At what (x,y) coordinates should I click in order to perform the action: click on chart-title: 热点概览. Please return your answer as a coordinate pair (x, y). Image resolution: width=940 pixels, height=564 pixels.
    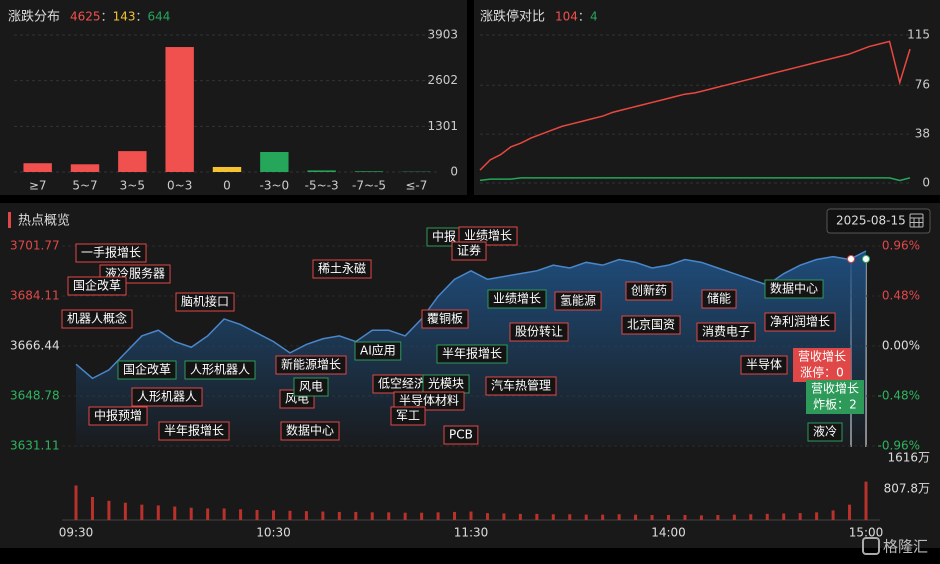
    Looking at the image, I should click on (44, 221).